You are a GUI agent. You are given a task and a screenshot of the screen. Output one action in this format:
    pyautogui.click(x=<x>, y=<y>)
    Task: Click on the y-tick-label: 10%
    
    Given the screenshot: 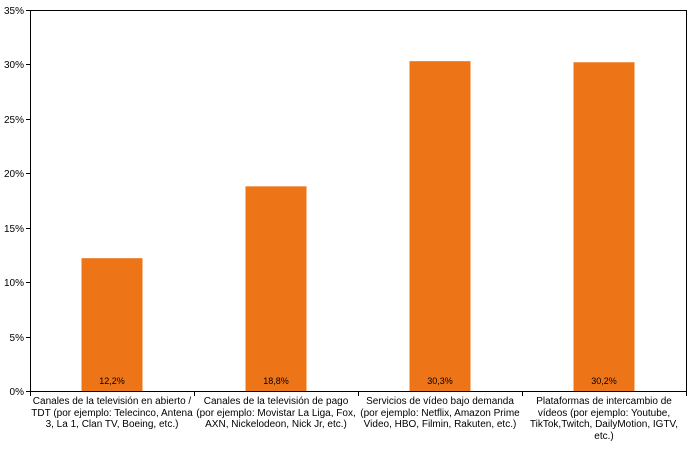 What is the action you would take?
    pyautogui.click(x=14, y=283)
    